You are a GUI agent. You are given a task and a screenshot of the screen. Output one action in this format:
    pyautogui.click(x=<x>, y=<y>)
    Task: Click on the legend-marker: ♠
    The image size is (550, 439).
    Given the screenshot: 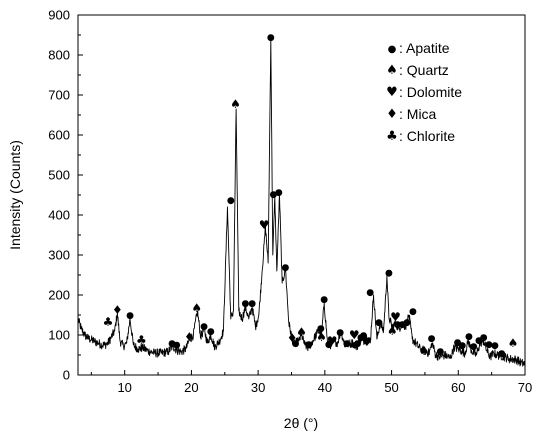 What is the action you would take?
    pyautogui.click(x=392, y=70)
    